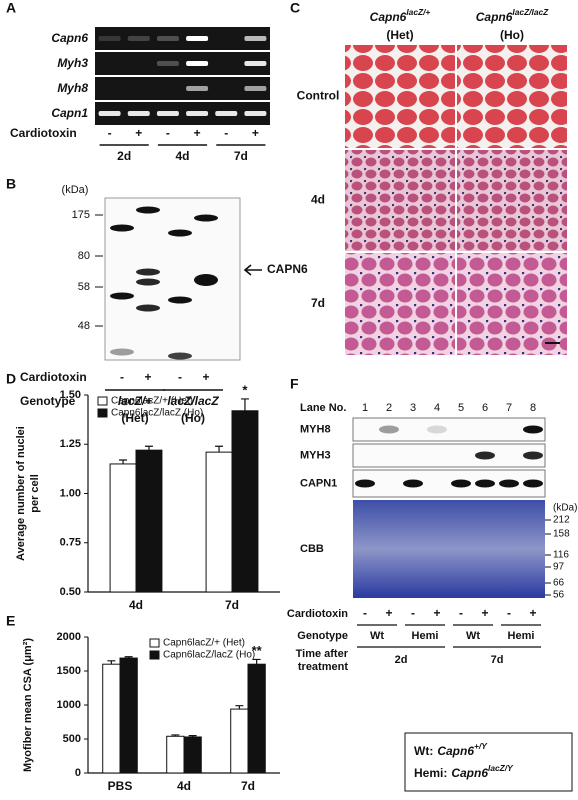 The image size is (578, 800). What do you see at coordinates (120, 786) in the screenshot?
I see `x-tick-label: PBS` at bounding box center [120, 786].